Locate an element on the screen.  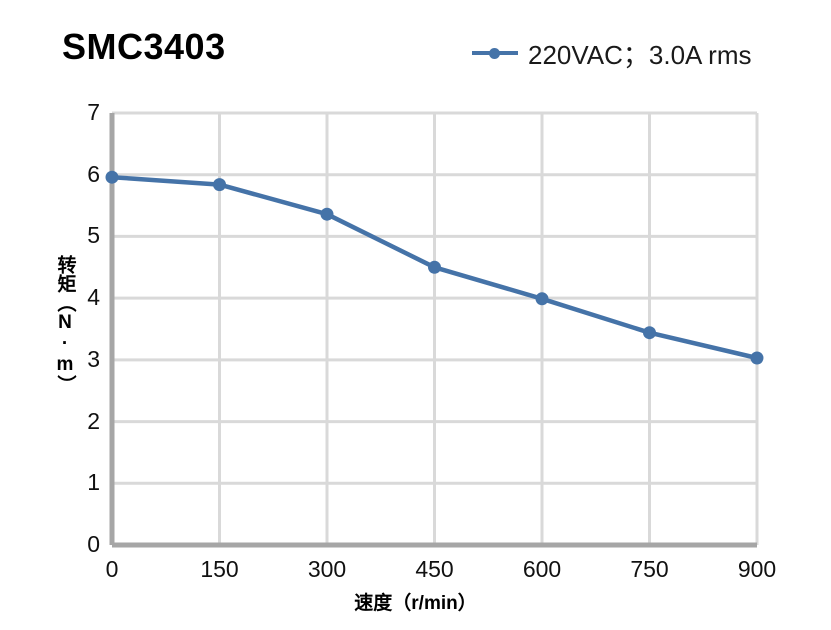
y-tick-label: 7 is located at coordinates (93, 112).